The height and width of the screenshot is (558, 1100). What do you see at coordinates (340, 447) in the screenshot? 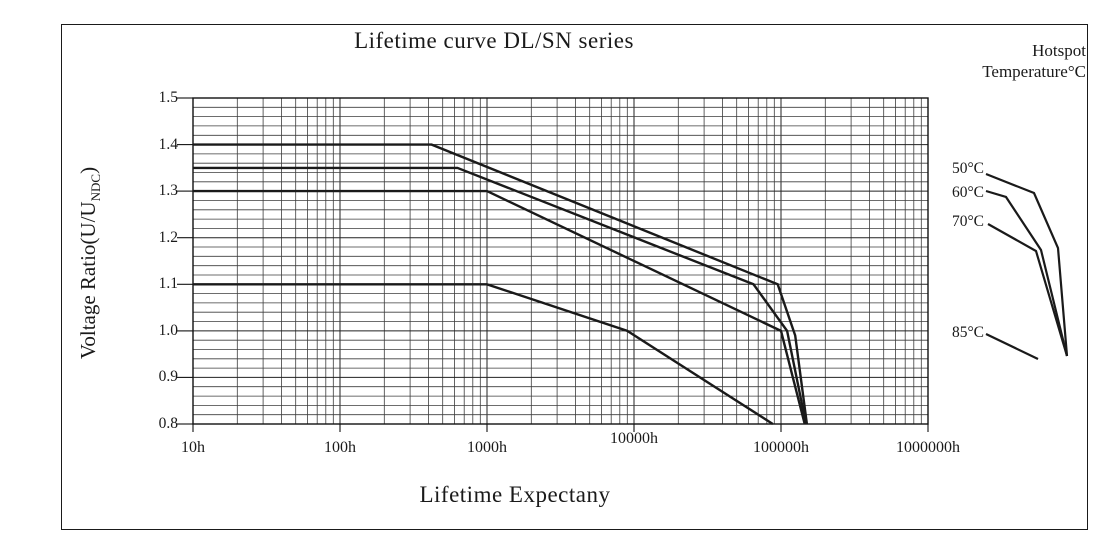
I see `x-tick-label: 100h` at bounding box center [340, 447].